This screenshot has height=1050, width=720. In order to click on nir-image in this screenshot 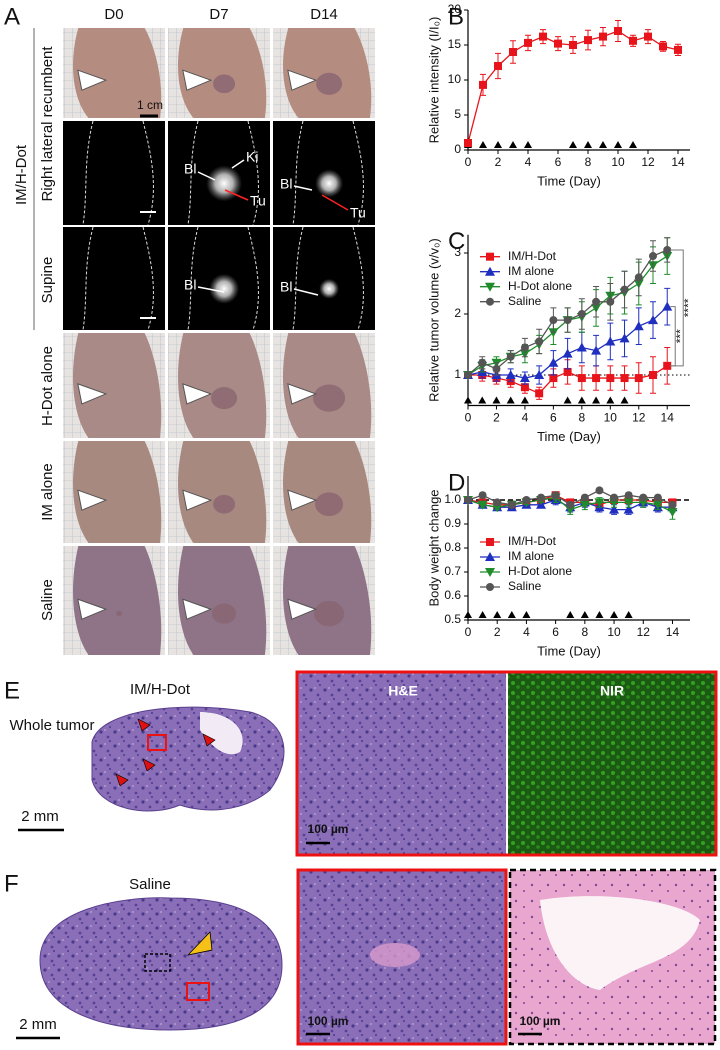, I will do `click(611, 763)`.